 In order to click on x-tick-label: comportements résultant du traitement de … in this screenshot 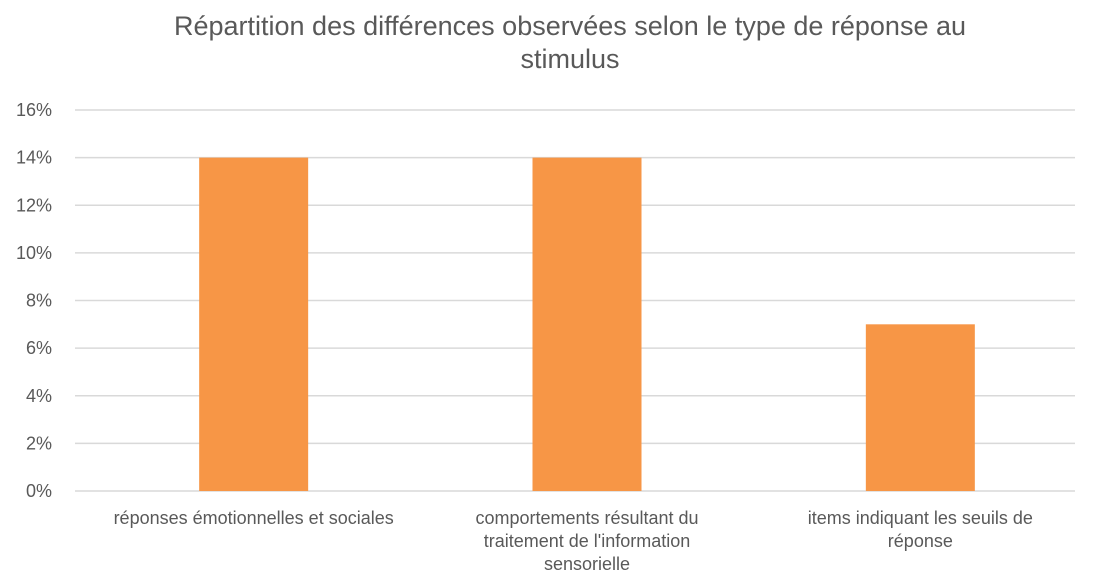, I will do `click(587, 541)`.